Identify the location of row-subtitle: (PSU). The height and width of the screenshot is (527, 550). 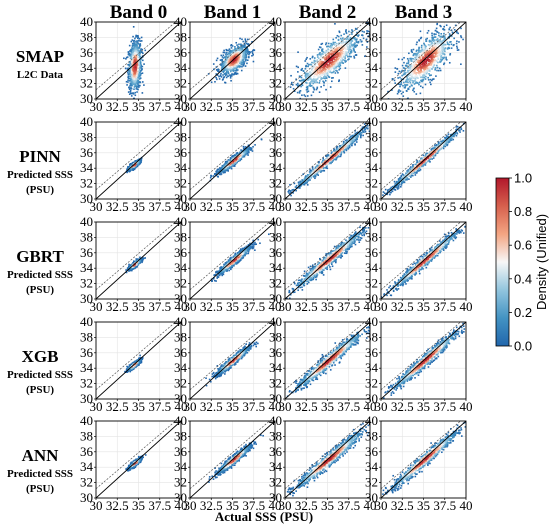
(40, 190).